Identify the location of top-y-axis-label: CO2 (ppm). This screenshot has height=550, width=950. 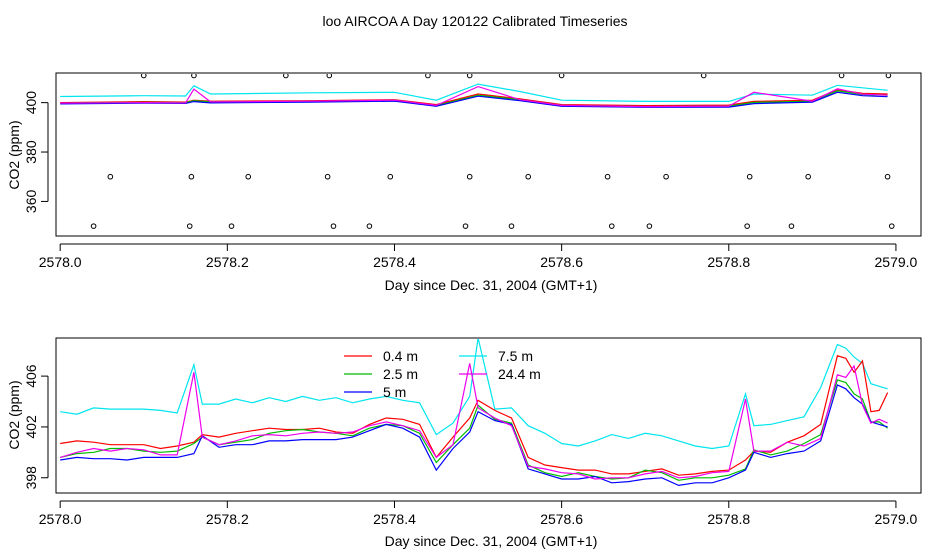
(14, 154).